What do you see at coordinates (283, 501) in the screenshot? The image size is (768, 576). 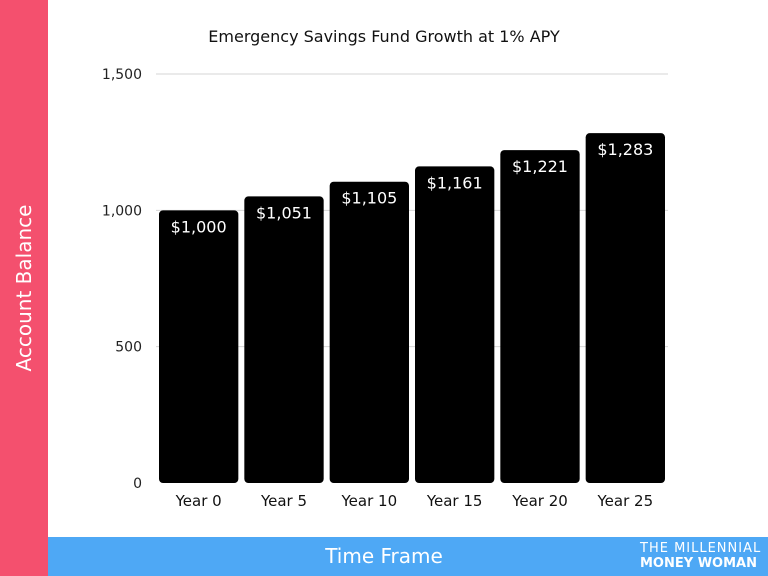 I see `x-tick-label: Year 5` at bounding box center [283, 501].